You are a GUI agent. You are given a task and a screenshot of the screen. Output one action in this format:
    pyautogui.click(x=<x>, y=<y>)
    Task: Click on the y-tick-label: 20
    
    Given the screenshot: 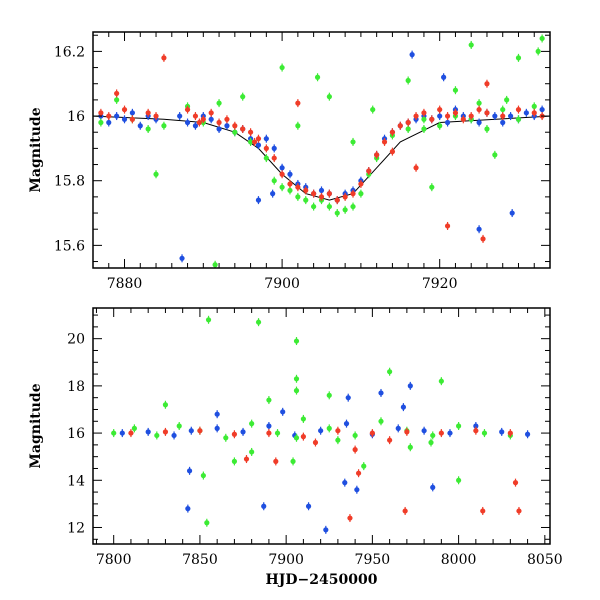 What is the action you would take?
    pyautogui.click(x=76, y=340)
    